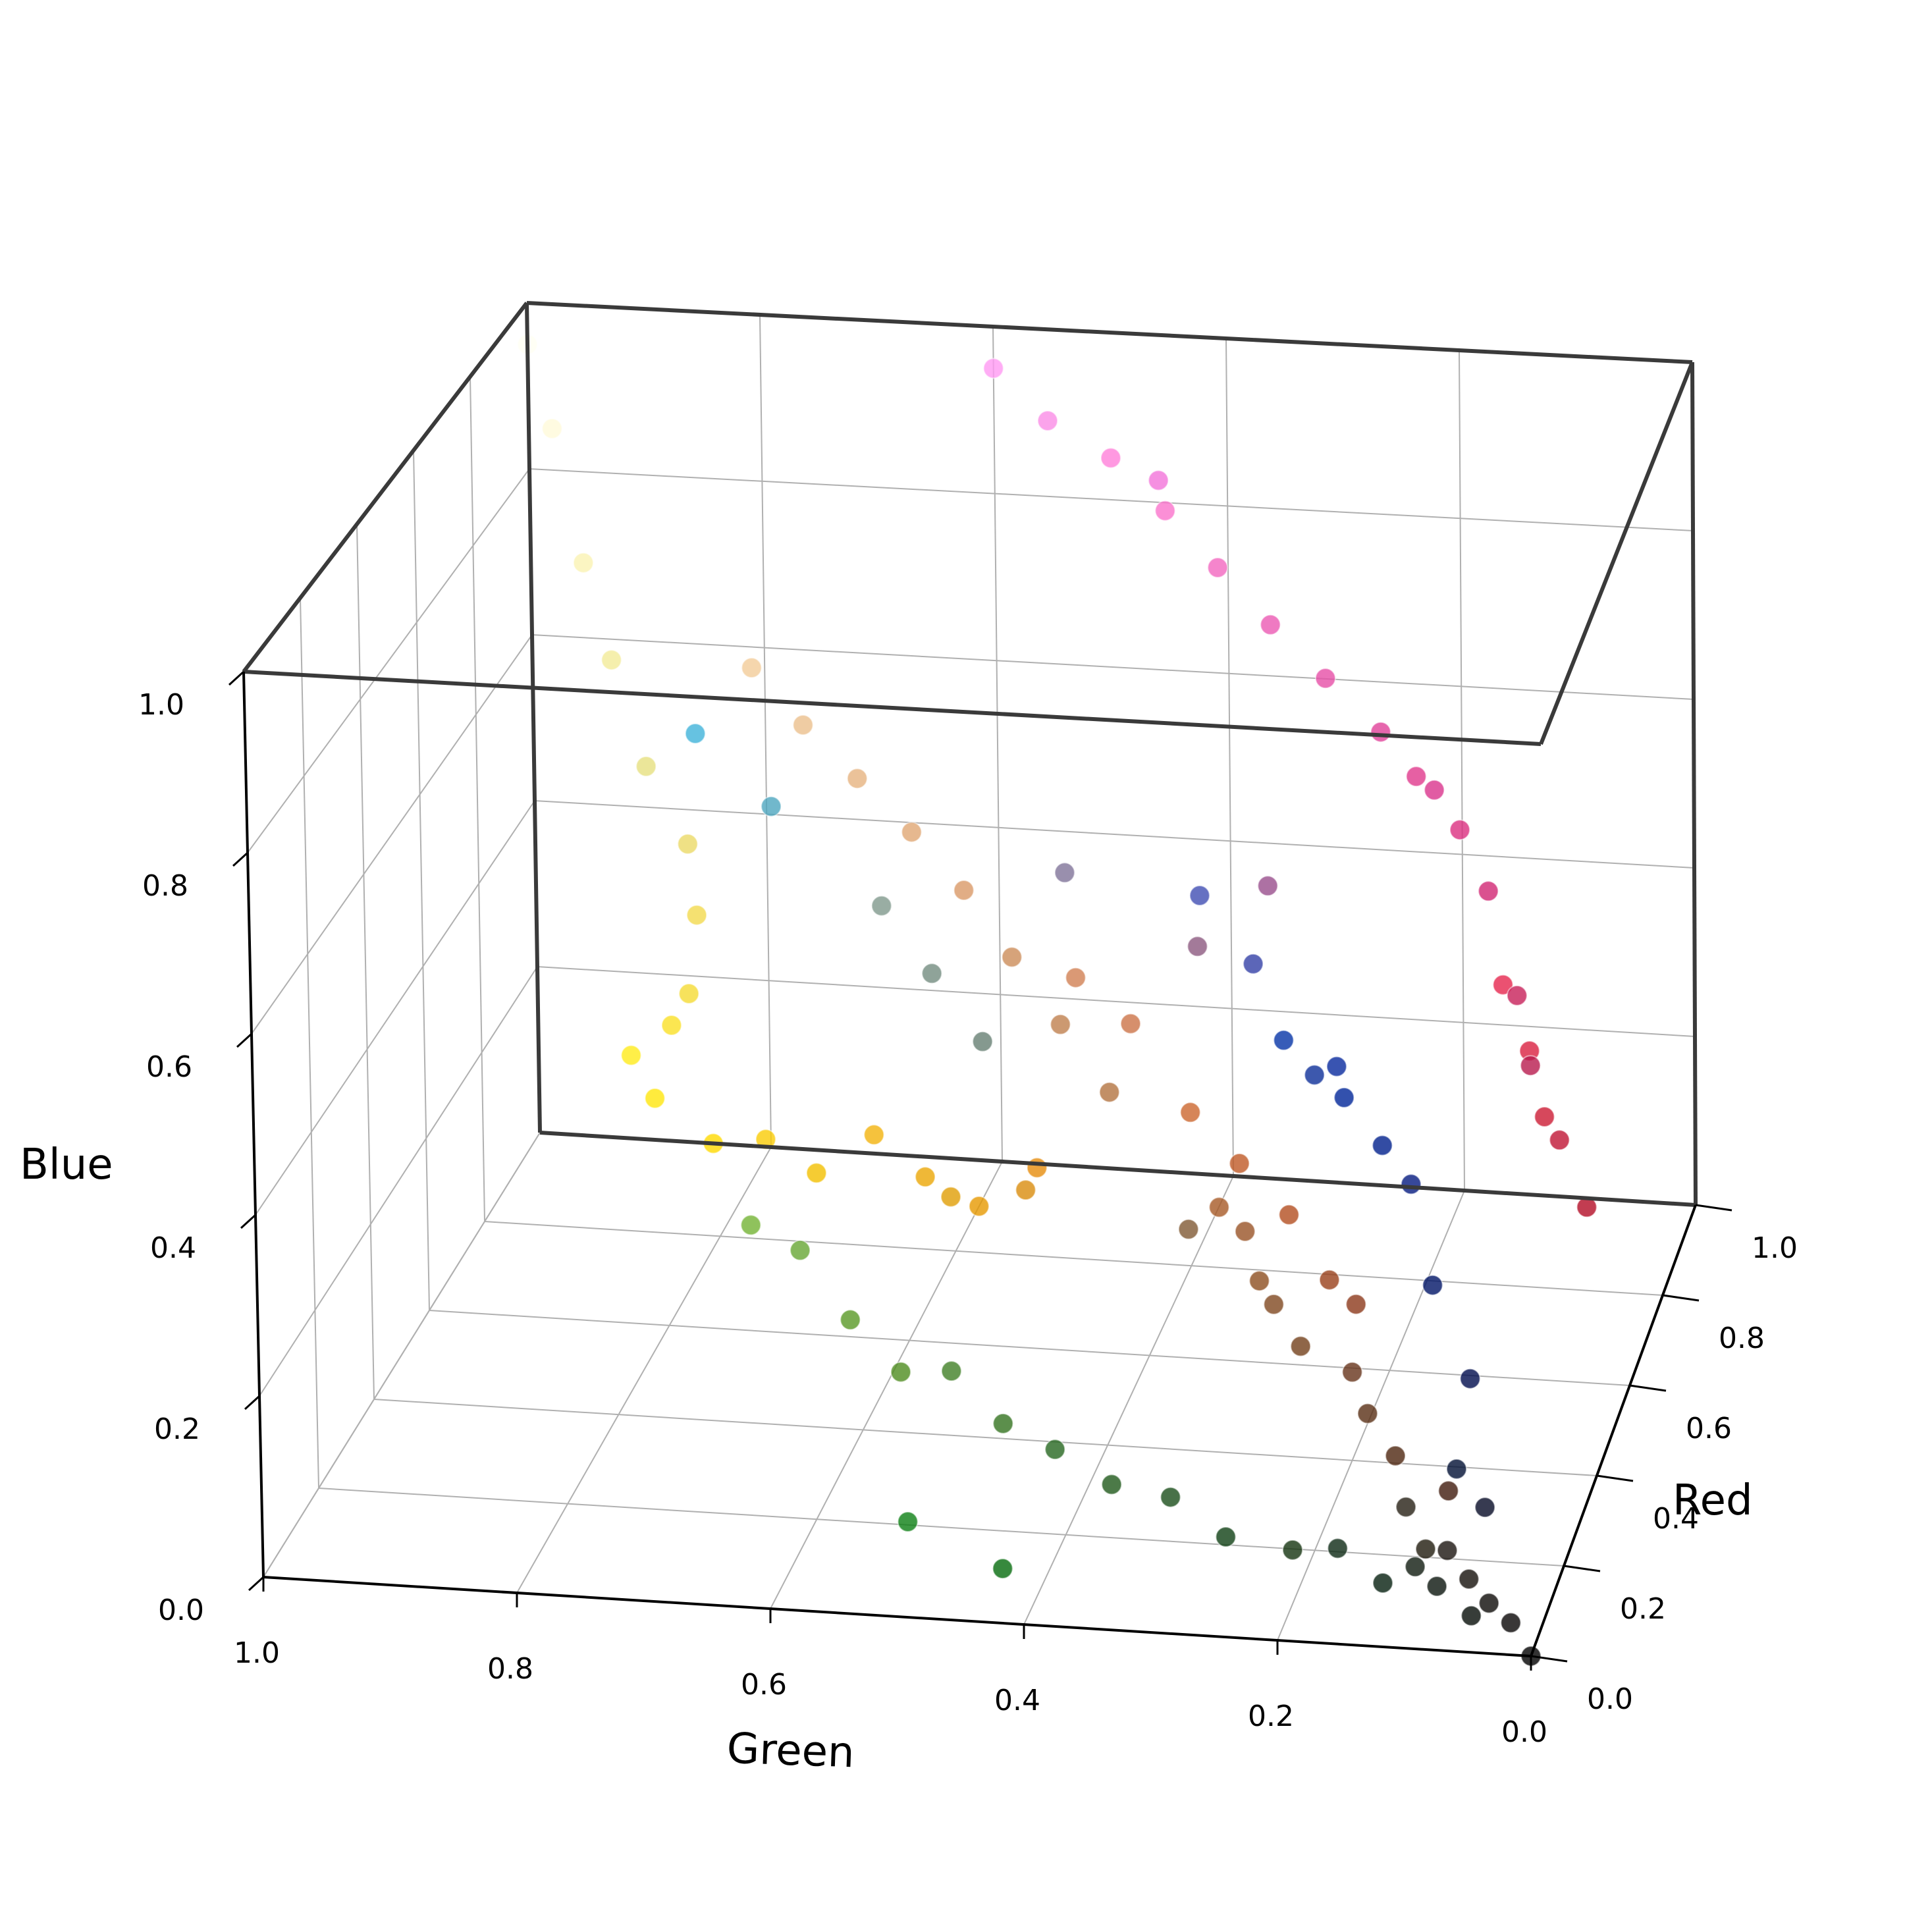 The width and height of the screenshot is (1932, 1932). What do you see at coordinates (1610, 1699) in the screenshot?
I see `red-tick-label: 0.0` at bounding box center [1610, 1699].